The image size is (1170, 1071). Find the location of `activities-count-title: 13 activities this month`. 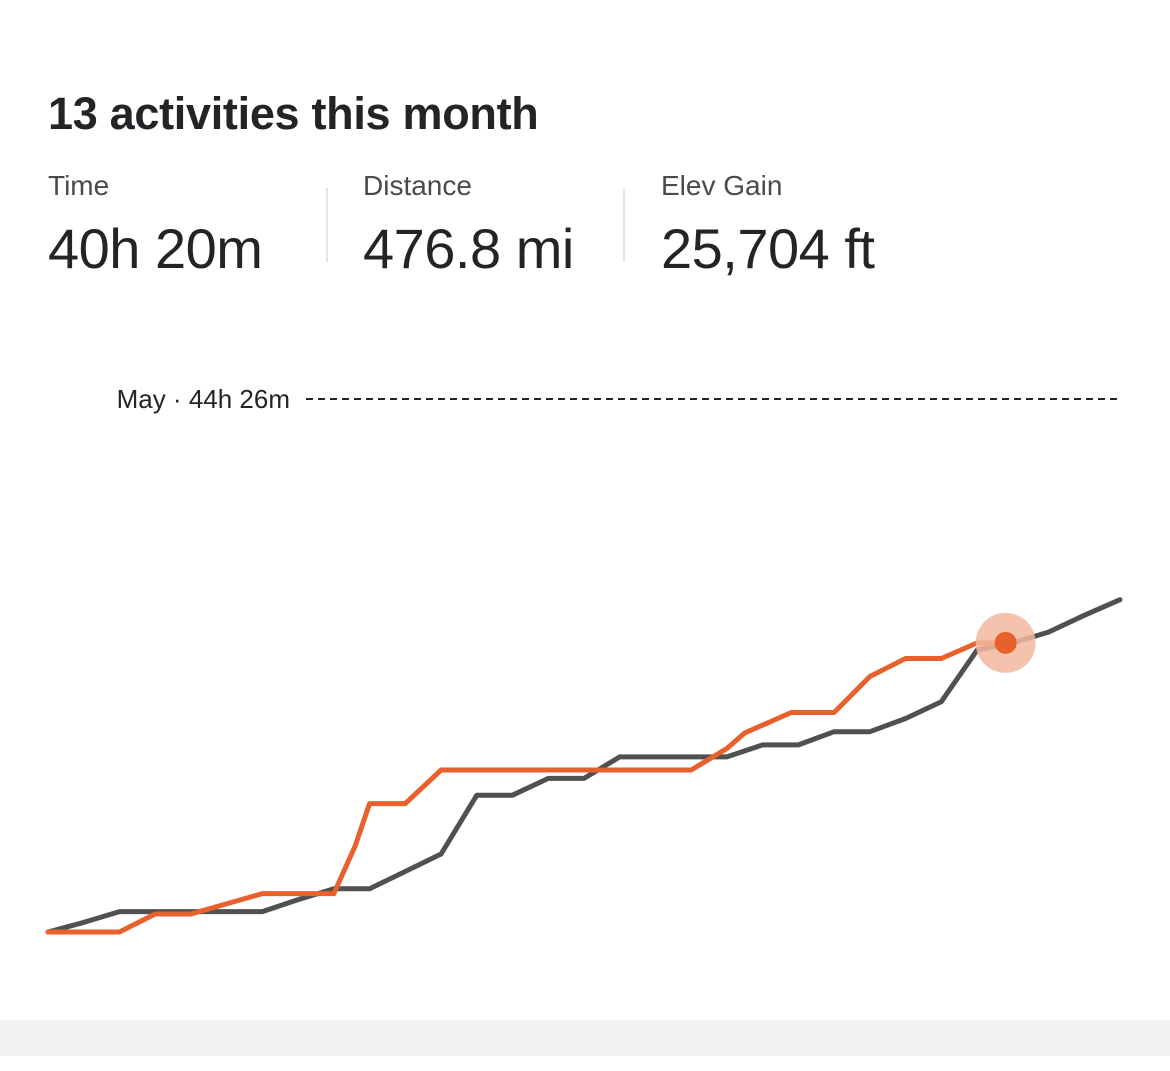

activities-count-title: 13 activities this month is located at coordinates (293, 113).